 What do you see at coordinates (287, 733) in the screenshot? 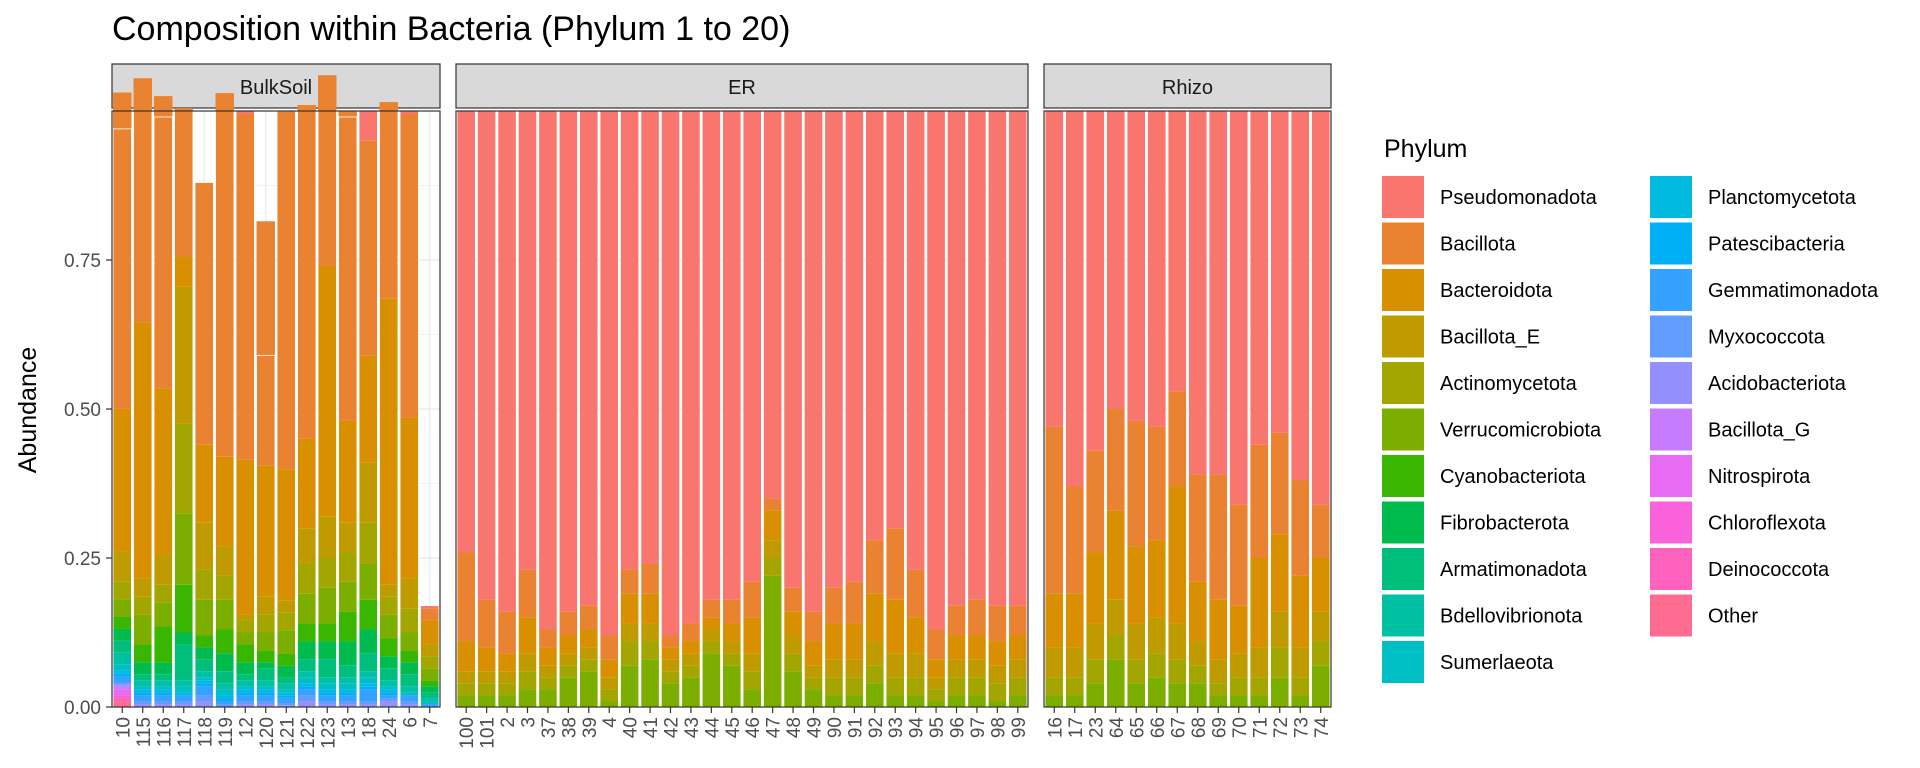
I see `x-tick-label: 121` at bounding box center [287, 733].